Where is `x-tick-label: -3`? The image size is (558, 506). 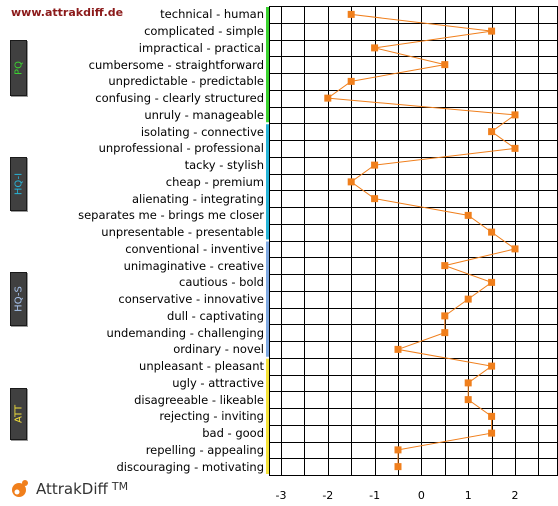 x-tick-label: -3 is located at coordinates (281, 495).